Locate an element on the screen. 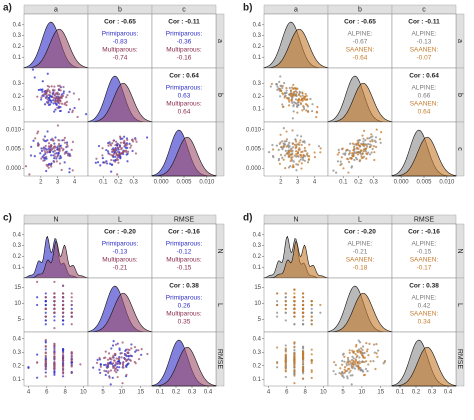  cor-group: Primiparous: is located at coordinates (184, 88).